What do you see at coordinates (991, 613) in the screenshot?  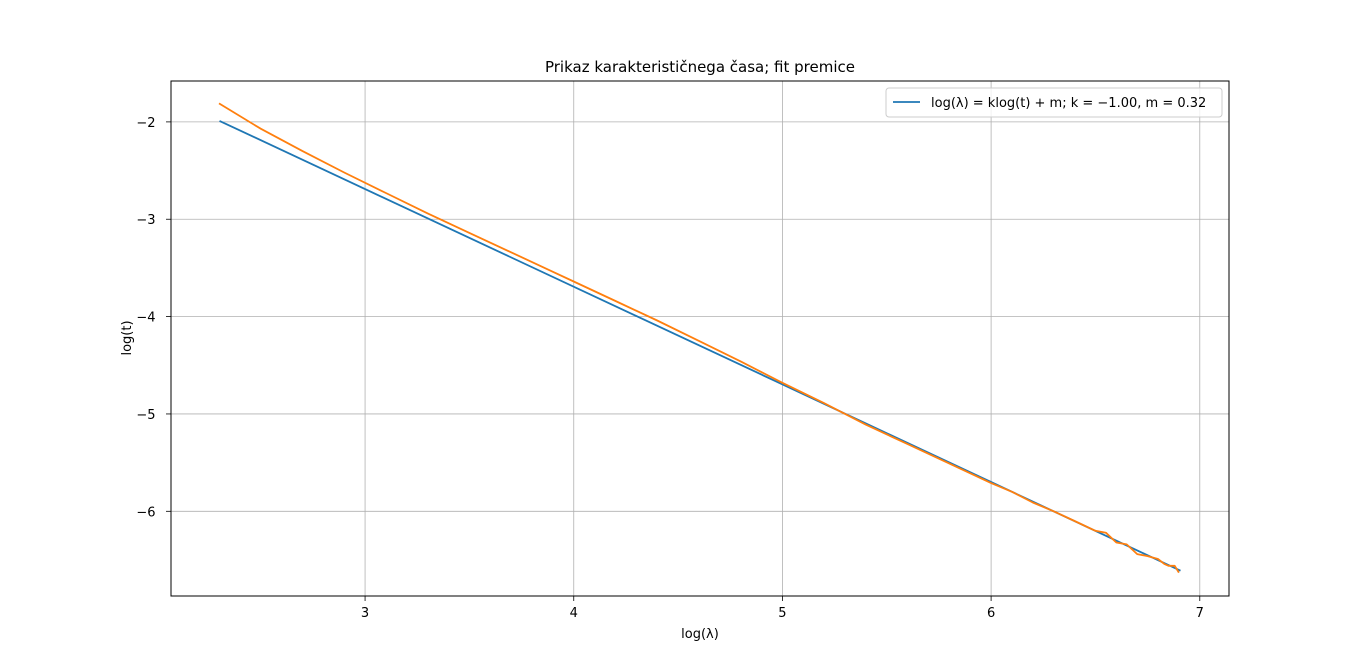 I see `x-tick-label: 6` at bounding box center [991, 613].